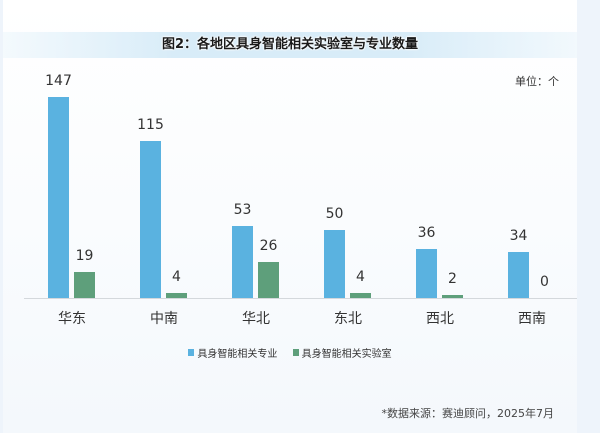 Image resolution: width=600 pixels, height=433 pixels. What do you see at coordinates (300, 298) in the screenshot?
I see `x-axis-line` at bounding box center [300, 298].